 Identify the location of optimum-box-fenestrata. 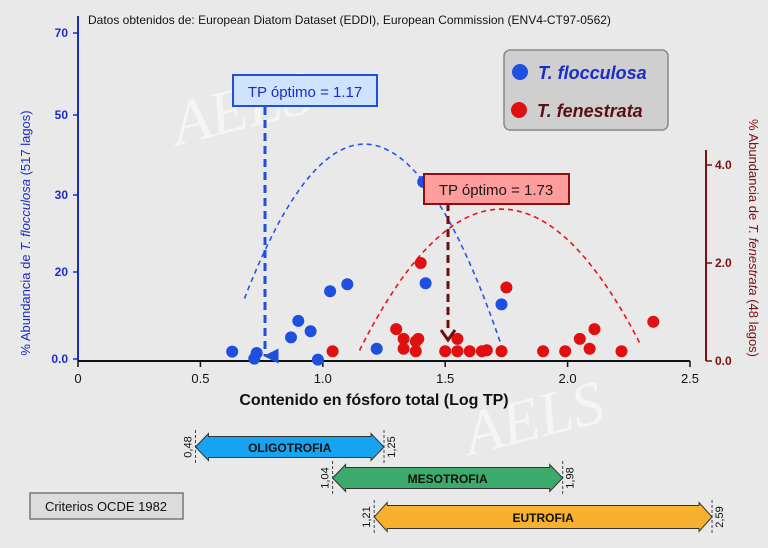
(496, 189).